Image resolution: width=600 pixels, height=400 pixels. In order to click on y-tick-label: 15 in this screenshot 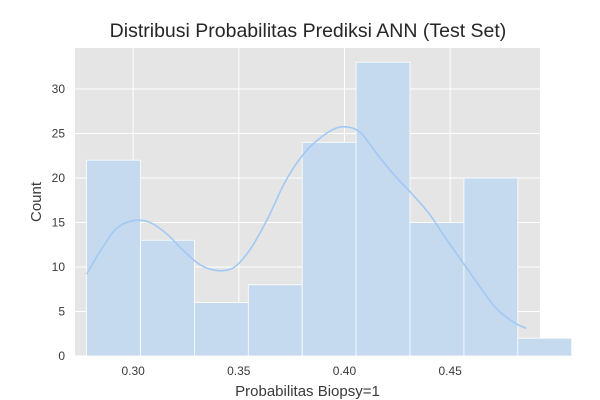, I will do `click(59, 222)`.